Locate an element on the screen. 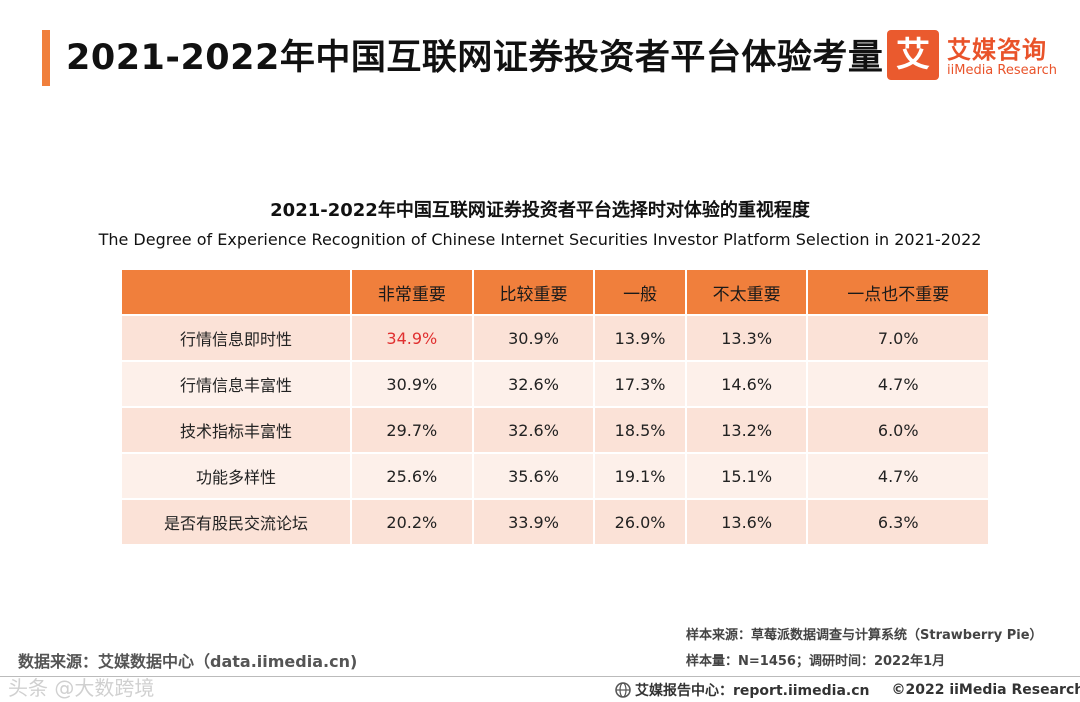 Image resolution: width=1080 pixels, height=702 pixels. column-header: 非常重要 is located at coordinates (412, 292).